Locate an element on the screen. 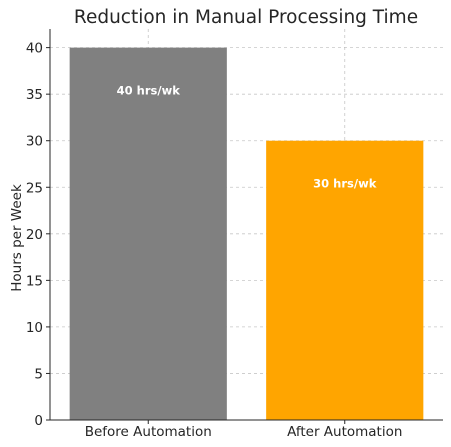  bar-value-labels: 40 hrs/wk 30 hrs/wk is located at coordinates (247, 137).